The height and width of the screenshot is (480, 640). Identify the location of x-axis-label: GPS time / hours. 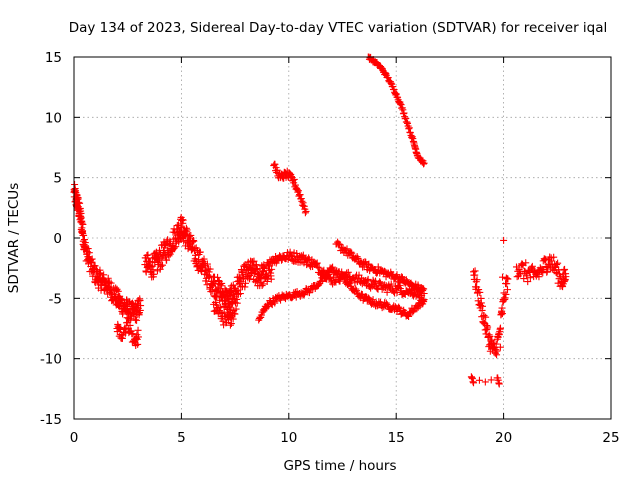
(339, 466).